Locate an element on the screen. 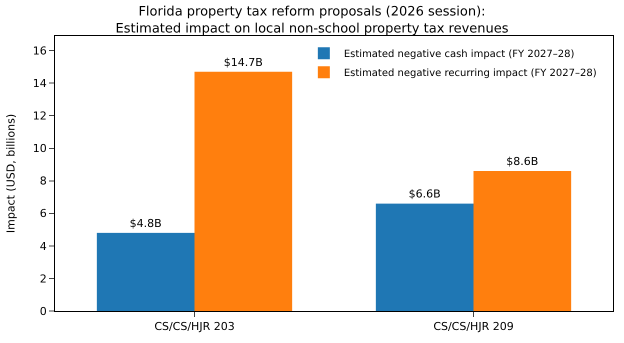  data-label: $6.6B is located at coordinates (424, 194).